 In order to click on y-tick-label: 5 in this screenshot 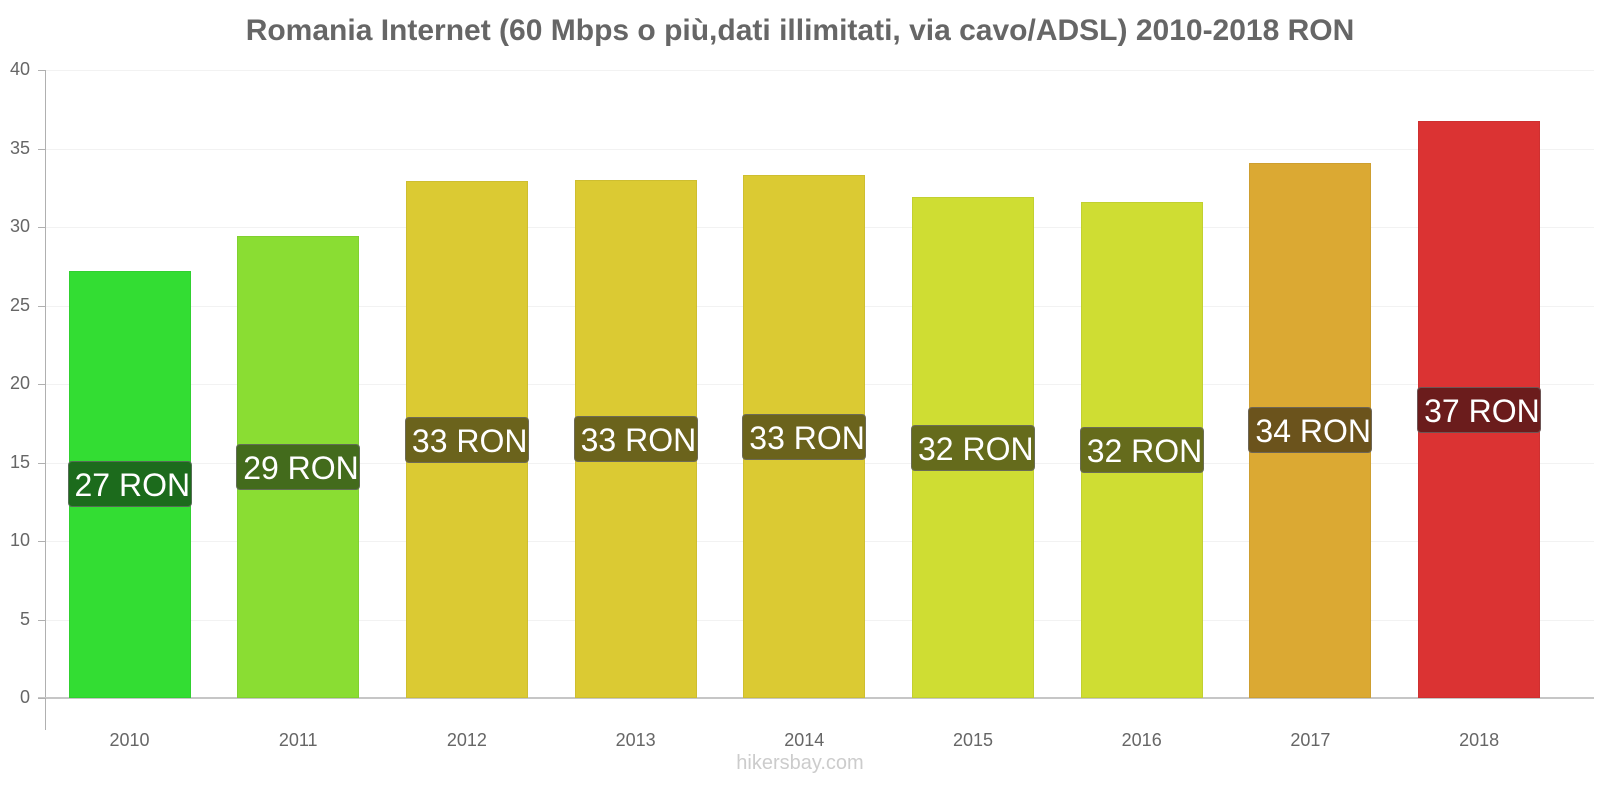, I will do `click(24, 618)`.